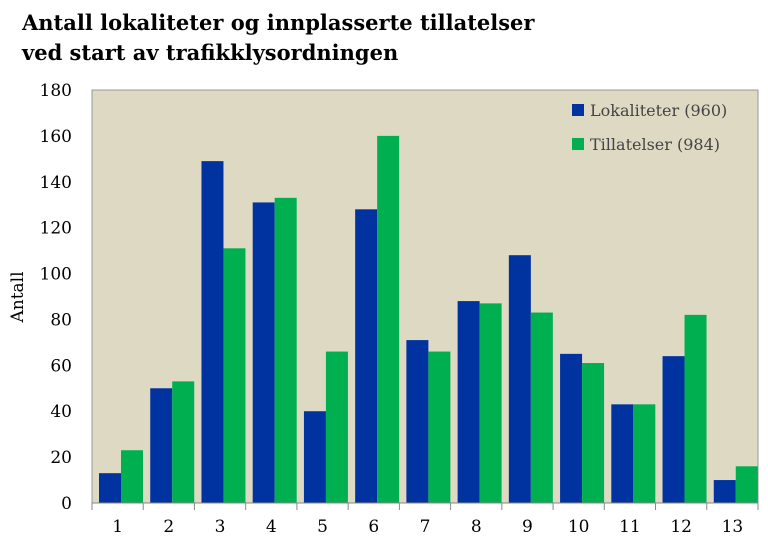 This screenshot has height=552, width=768. I want to click on x-tick-label: 6, so click(373, 527).